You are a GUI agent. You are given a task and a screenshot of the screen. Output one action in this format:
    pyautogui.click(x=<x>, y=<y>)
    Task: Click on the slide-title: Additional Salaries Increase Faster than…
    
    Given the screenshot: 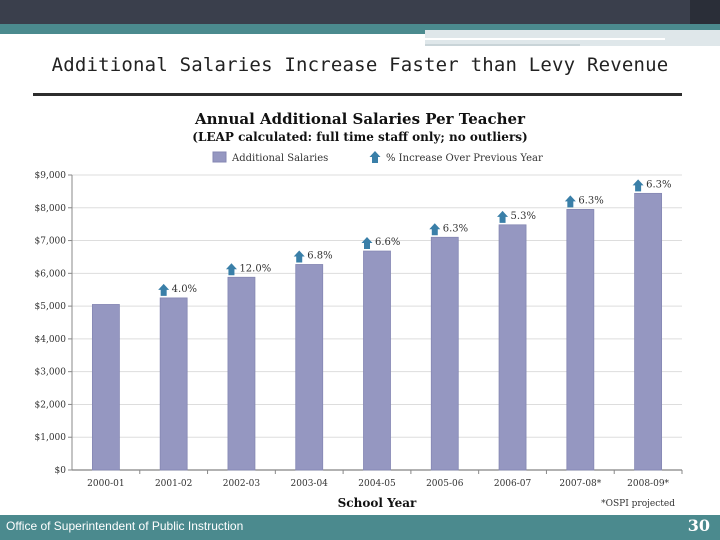 What is the action you would take?
    pyautogui.click(x=360, y=65)
    